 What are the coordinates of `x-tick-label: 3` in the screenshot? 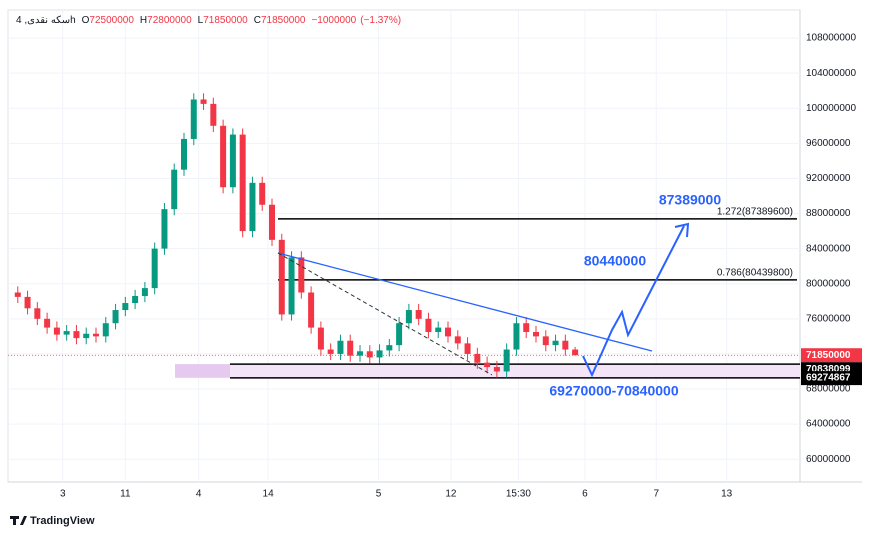 It's located at (63, 494).